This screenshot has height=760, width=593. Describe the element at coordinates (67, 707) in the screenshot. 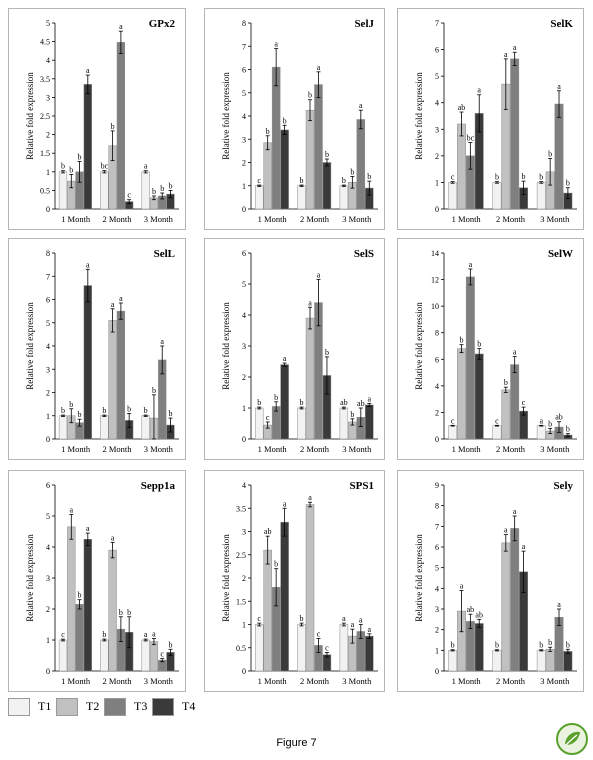

I see `legend-swatch-t2` at that location.